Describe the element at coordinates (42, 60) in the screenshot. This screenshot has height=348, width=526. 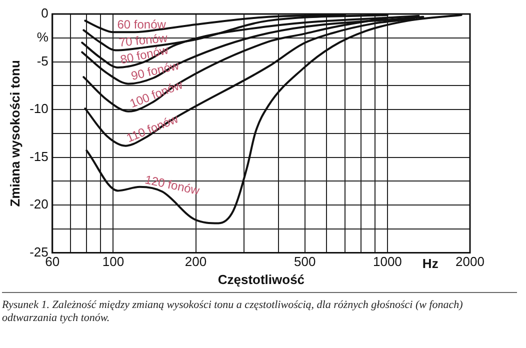
I see `y-tick-label: -5` at that location.